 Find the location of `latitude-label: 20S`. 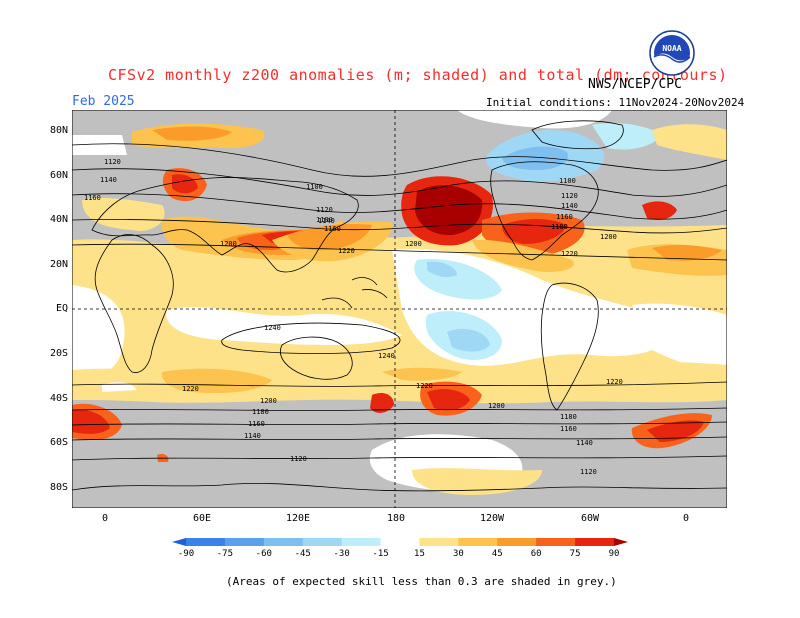

latitude-label: 20S is located at coordinates (58, 353).